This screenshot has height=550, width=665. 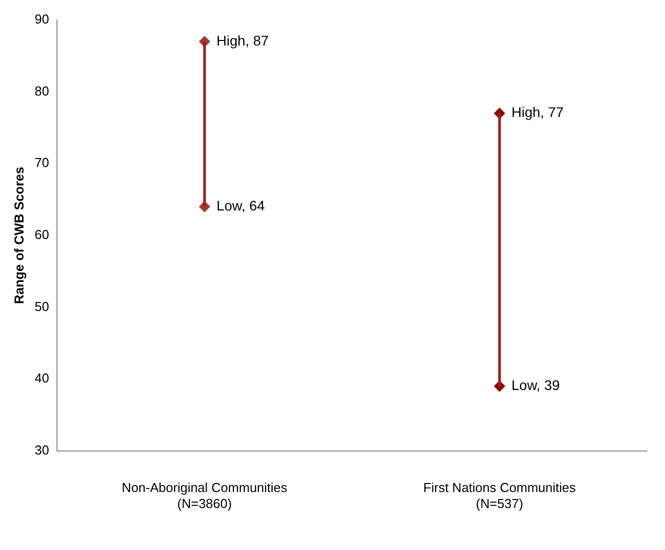 What do you see at coordinates (536, 385) in the screenshot?
I see `data-label: Low, 39` at bounding box center [536, 385].